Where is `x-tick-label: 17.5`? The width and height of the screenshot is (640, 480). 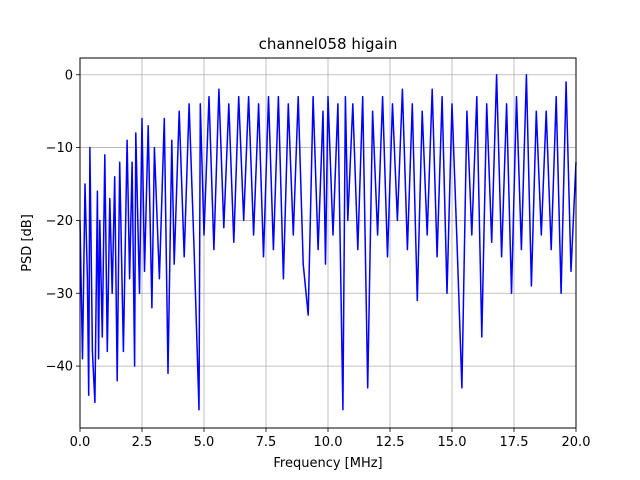 x-tick-label: 17.5 is located at coordinates (514, 442).